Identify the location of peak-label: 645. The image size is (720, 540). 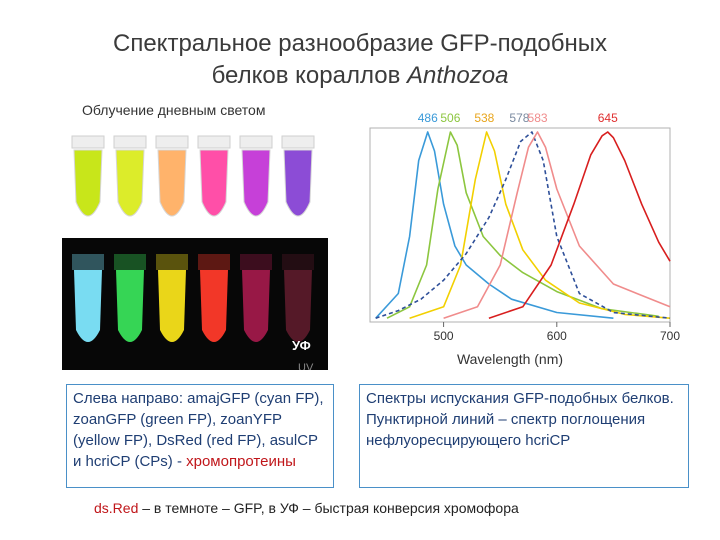
(608, 118).